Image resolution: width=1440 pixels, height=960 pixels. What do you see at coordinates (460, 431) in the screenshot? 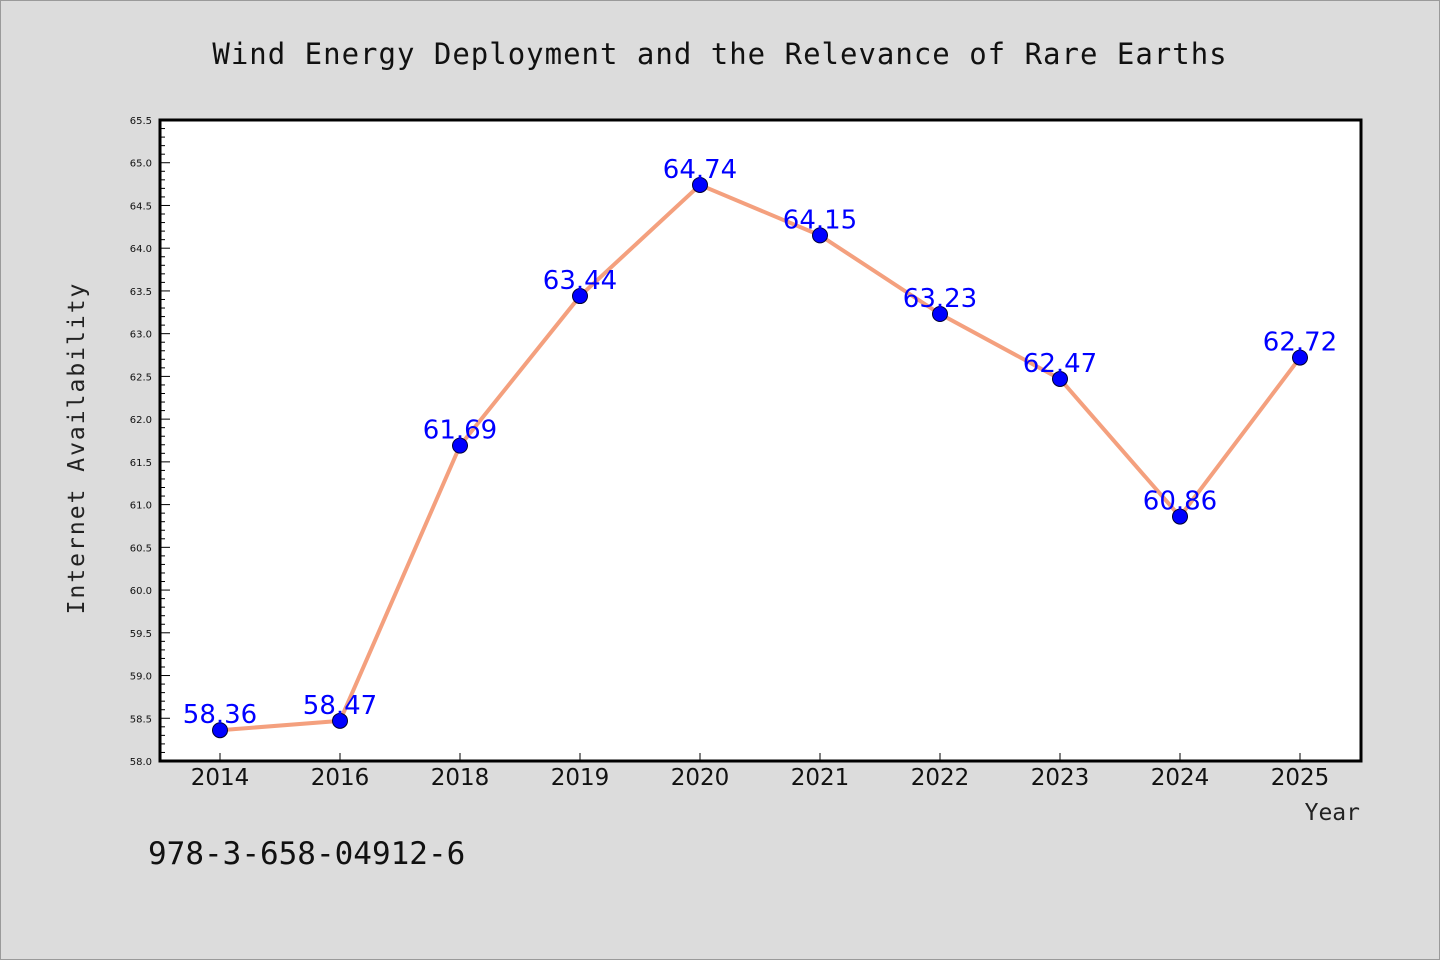
I see `data-label: 61.69` at bounding box center [460, 431].